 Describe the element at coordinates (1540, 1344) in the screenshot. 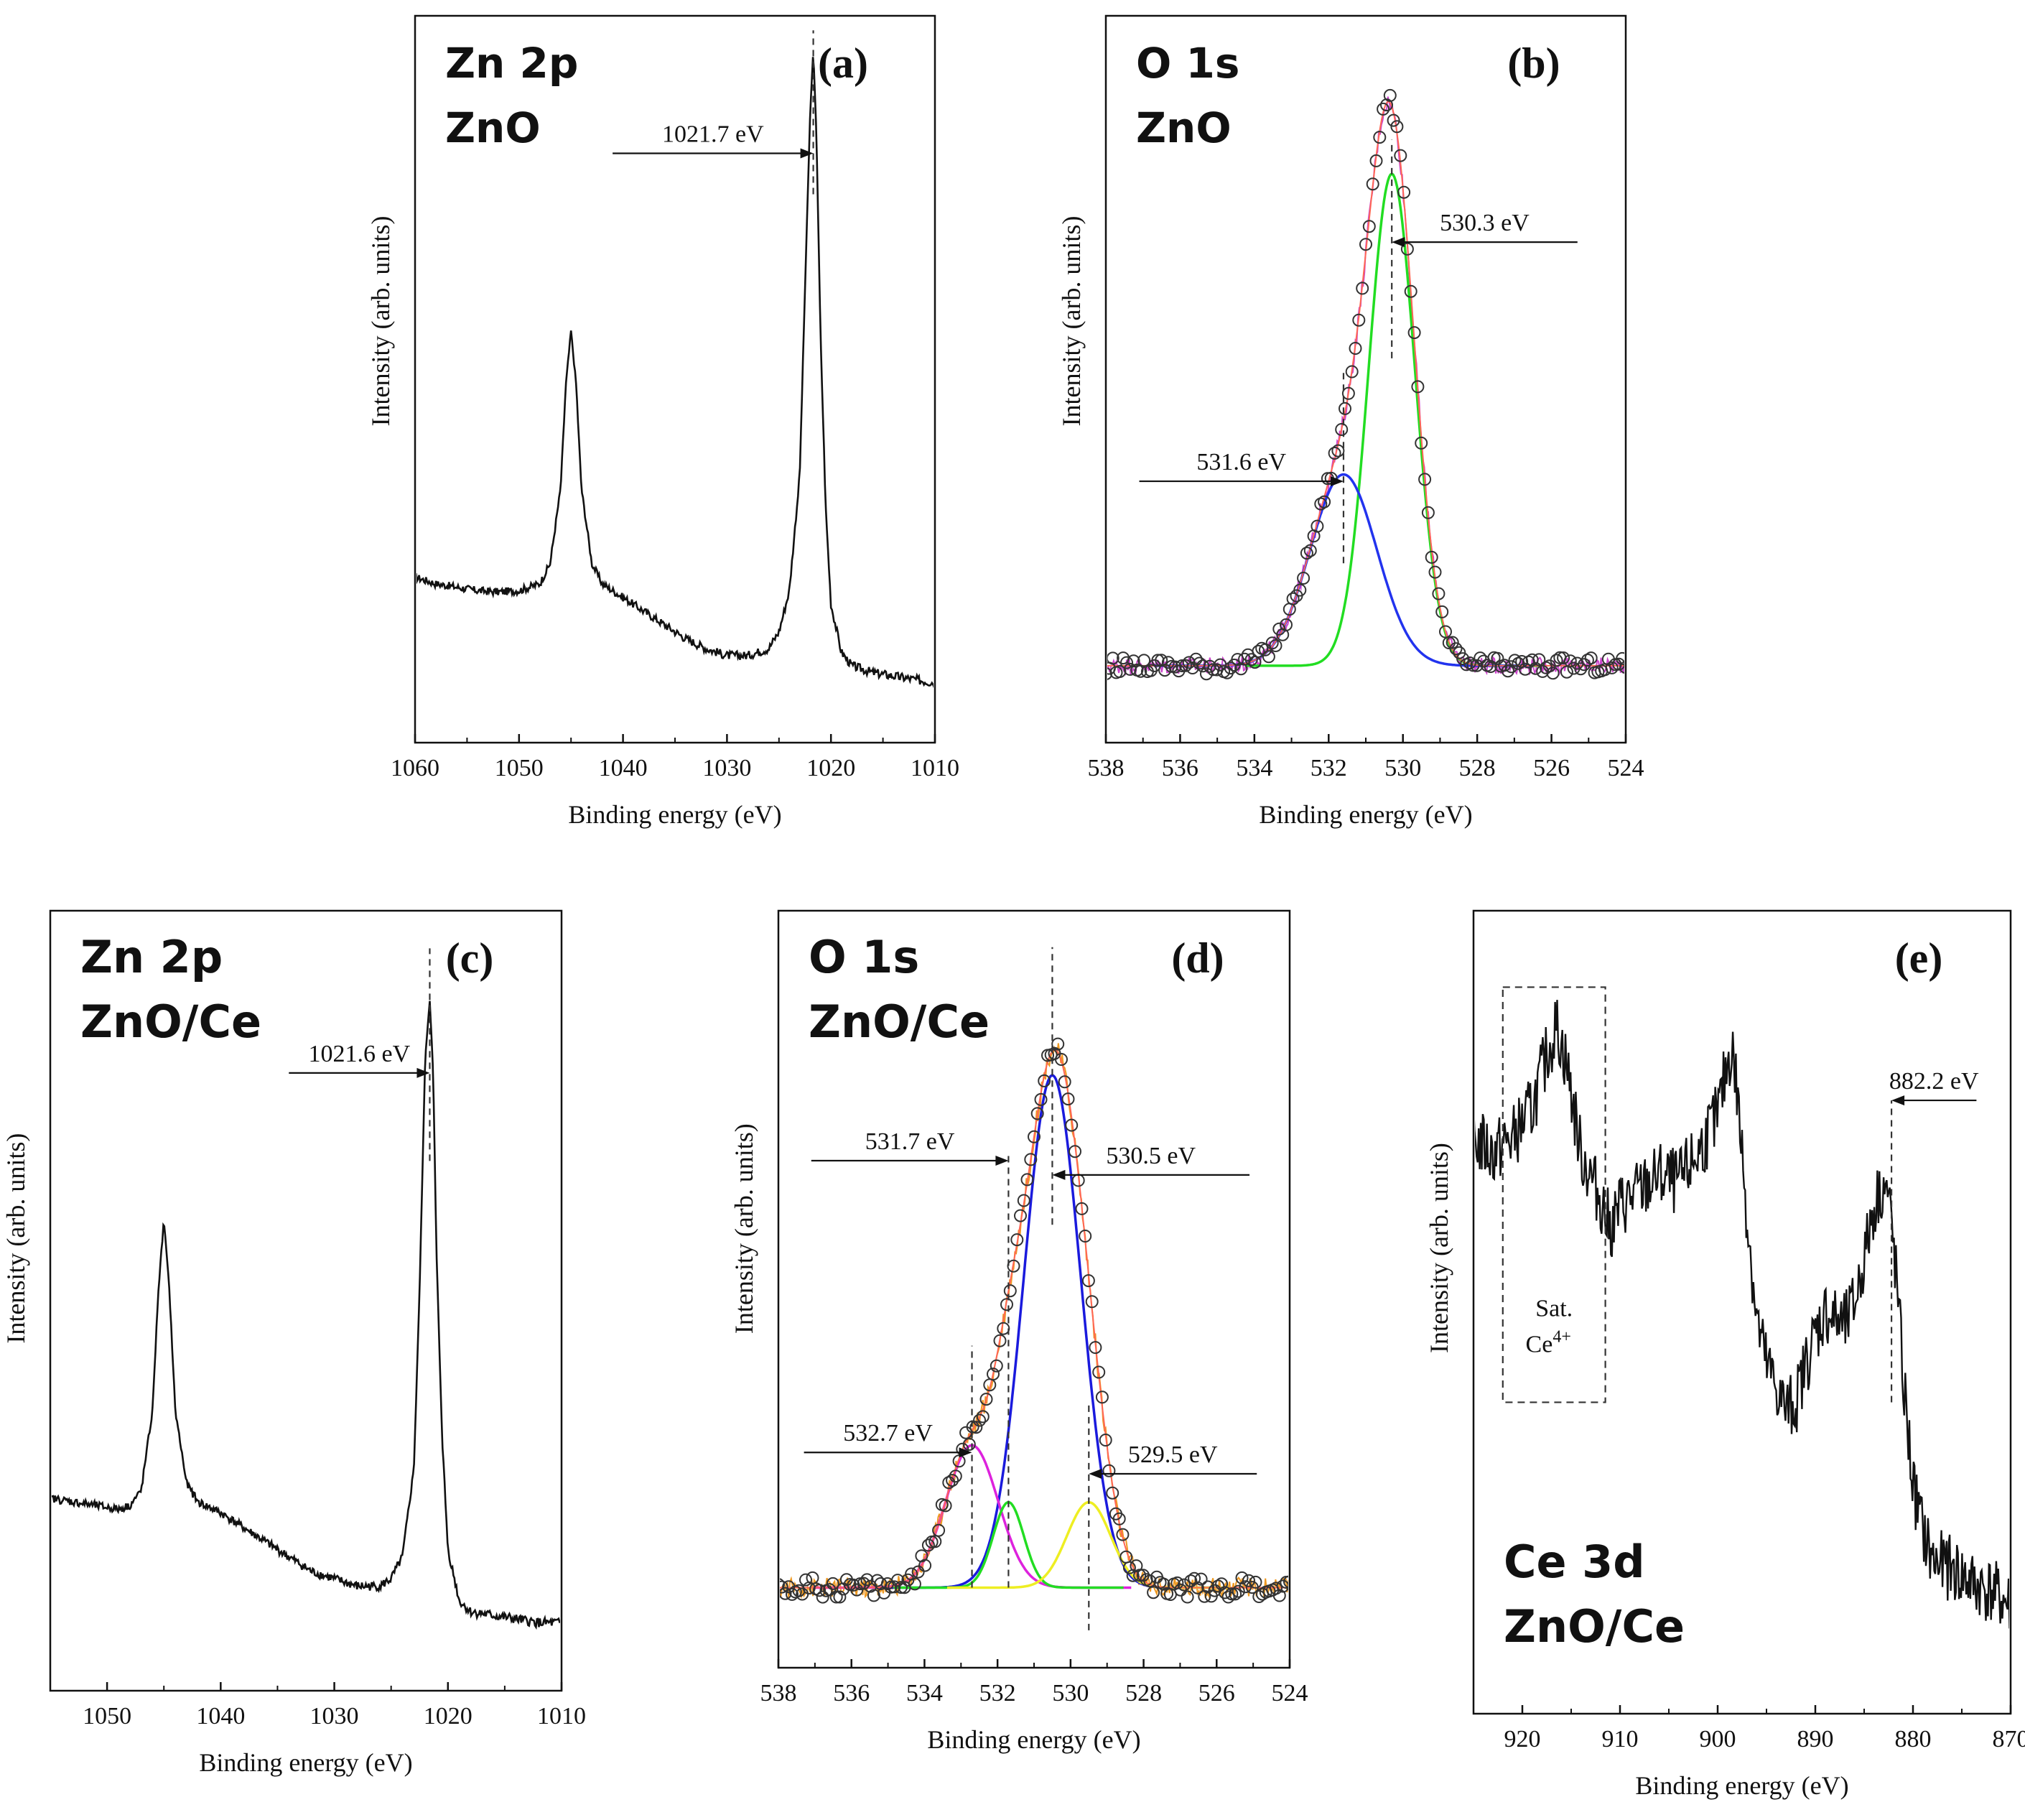

I see `satellite-ce-text: Ce` at that location.